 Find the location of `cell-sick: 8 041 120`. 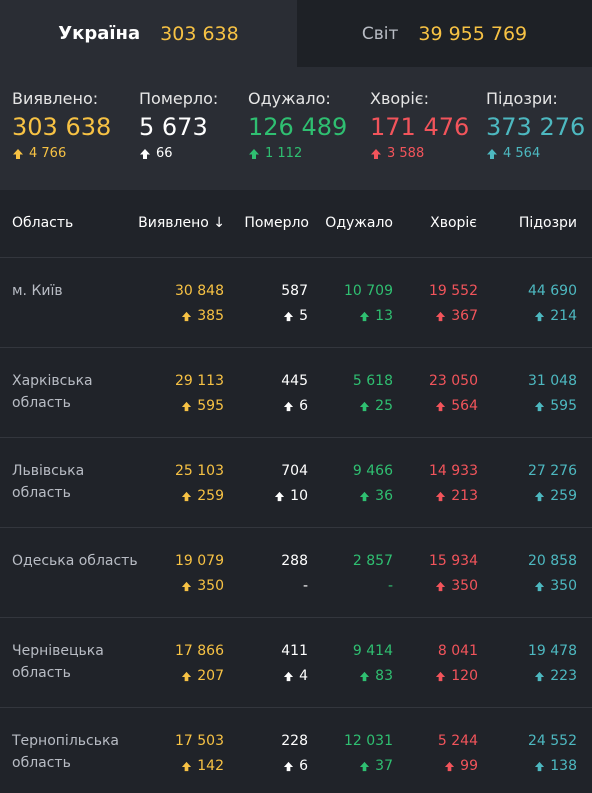

cell-sick: 8 041 120 is located at coordinates (456, 663).